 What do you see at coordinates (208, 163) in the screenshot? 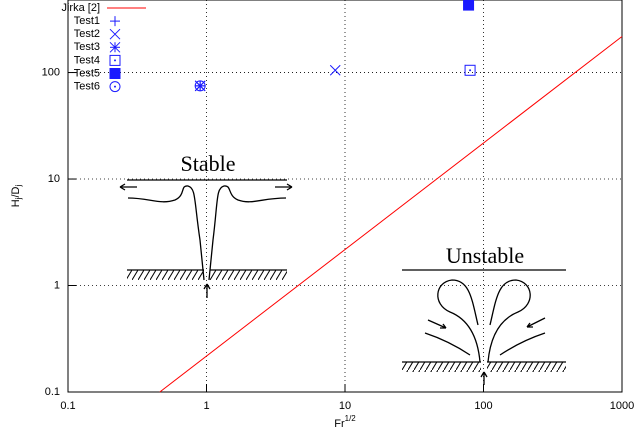
I see `annotation: Stable` at bounding box center [208, 163].